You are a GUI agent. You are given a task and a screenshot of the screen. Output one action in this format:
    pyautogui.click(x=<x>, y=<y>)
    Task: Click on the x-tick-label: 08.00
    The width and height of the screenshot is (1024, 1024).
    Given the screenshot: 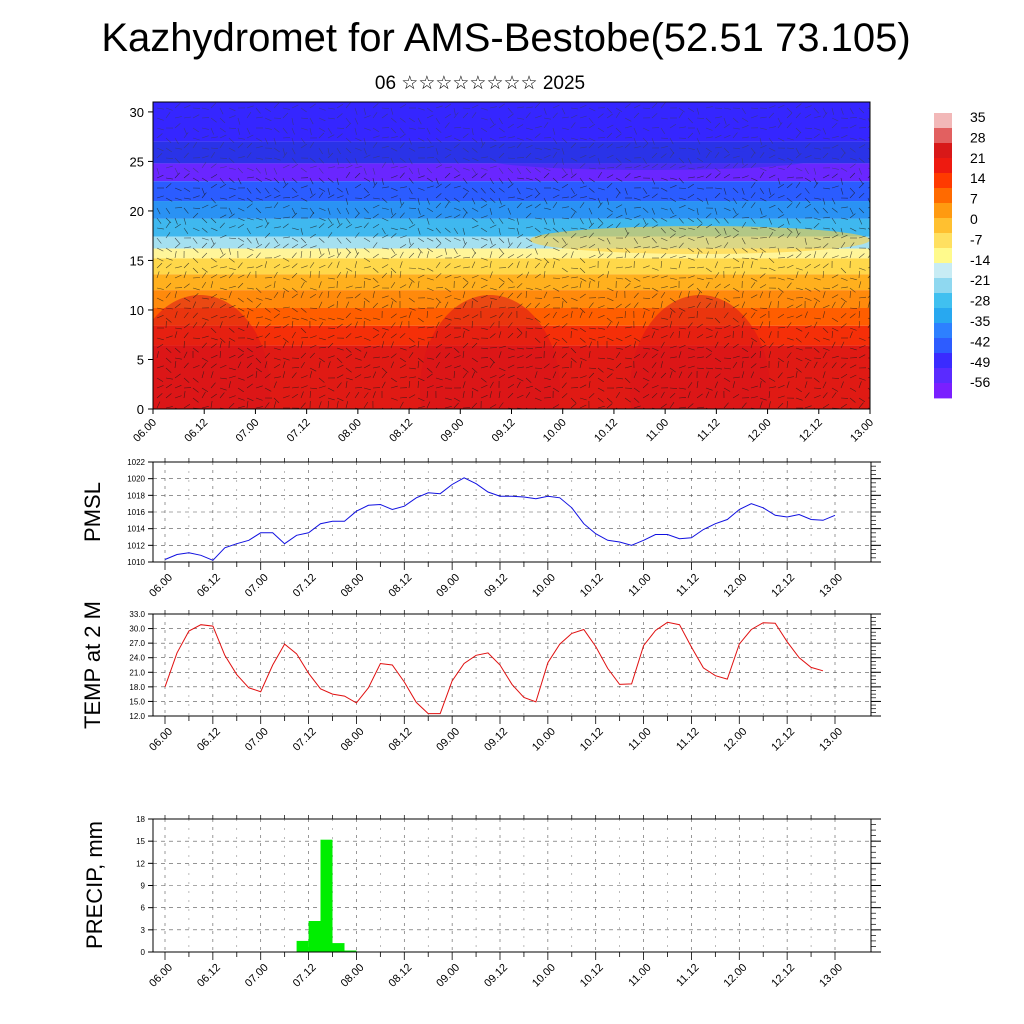 What is the action you would take?
    pyautogui.click(x=353, y=976)
    